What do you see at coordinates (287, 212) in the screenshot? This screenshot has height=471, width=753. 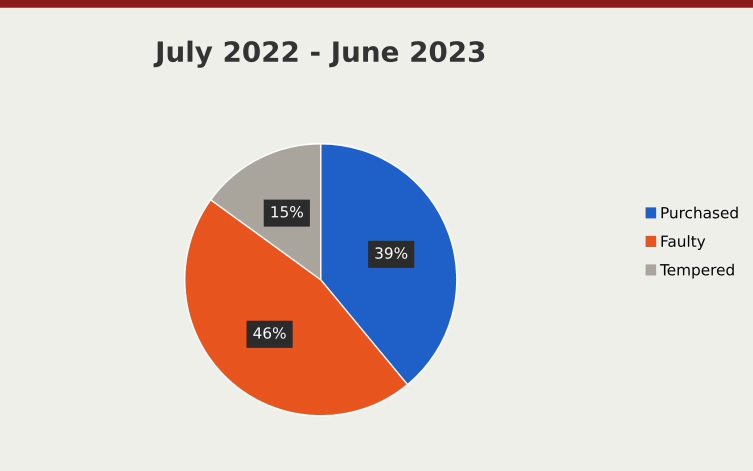 I see `data-label: 15%` at bounding box center [287, 212].